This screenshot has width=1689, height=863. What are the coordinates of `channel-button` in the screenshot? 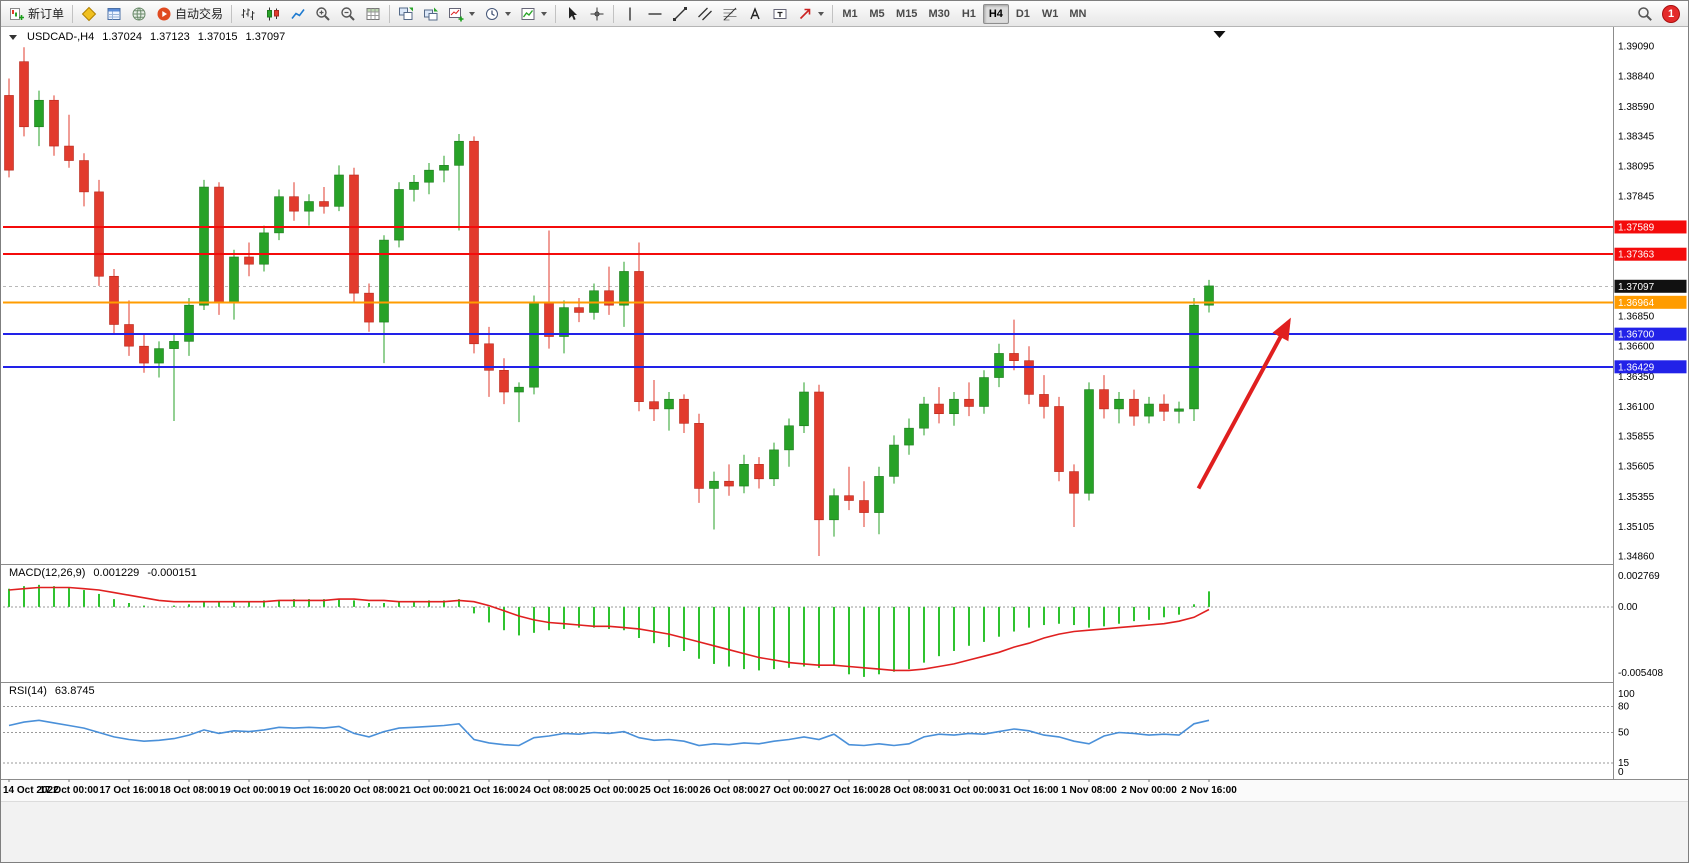 It's located at (705, 14).